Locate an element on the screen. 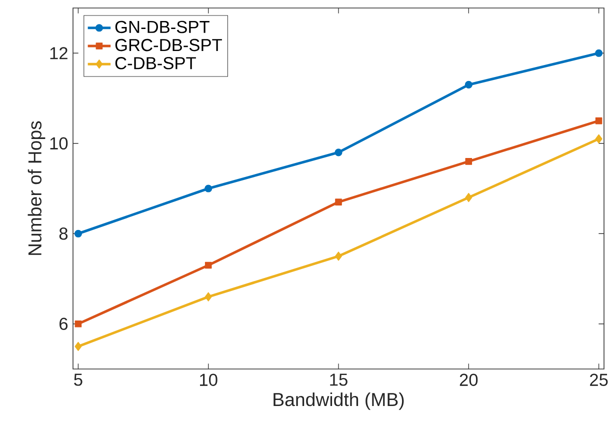 The image size is (614, 447). x-tick-label: 20 is located at coordinates (469, 380).